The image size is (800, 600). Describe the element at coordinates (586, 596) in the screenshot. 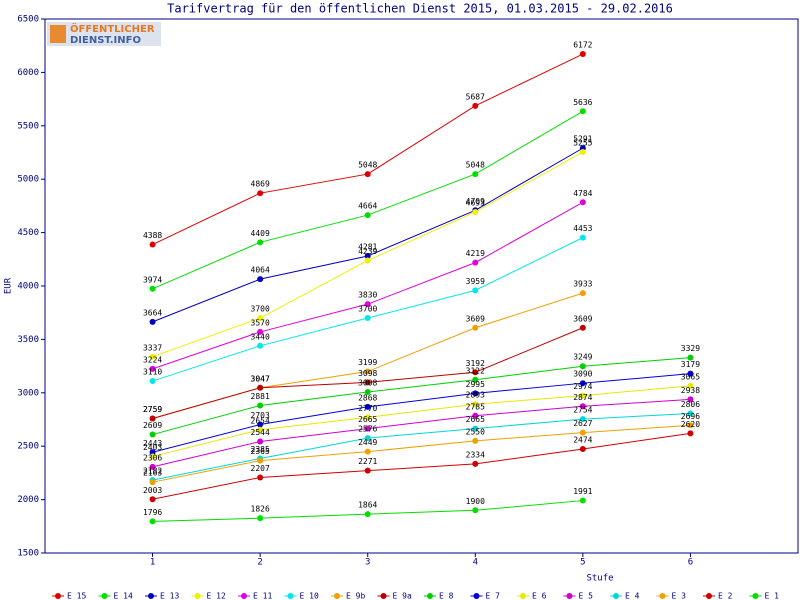

I see `legend-label: E_5` at that location.